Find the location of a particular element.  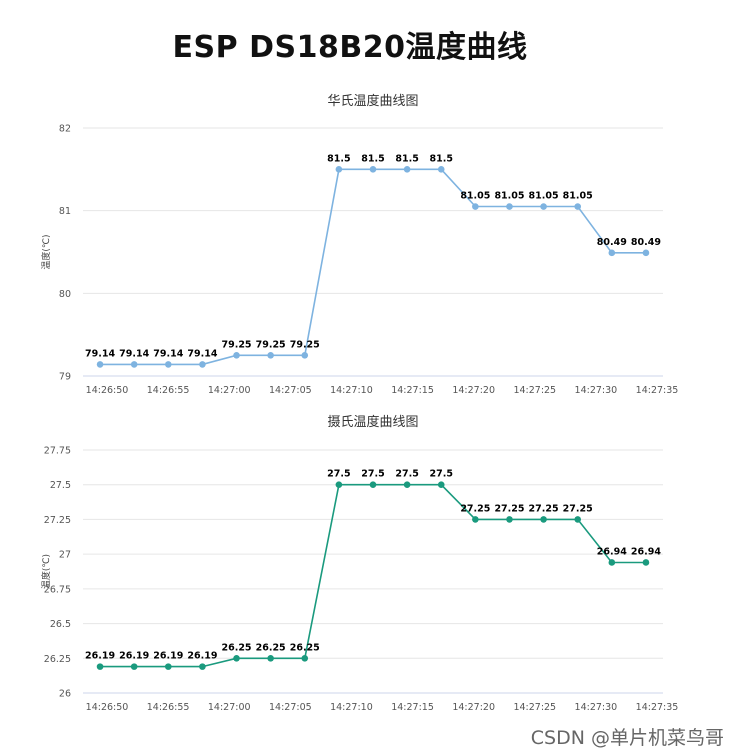

chart-title: 华氏温度曲线图 is located at coordinates (372, 101).